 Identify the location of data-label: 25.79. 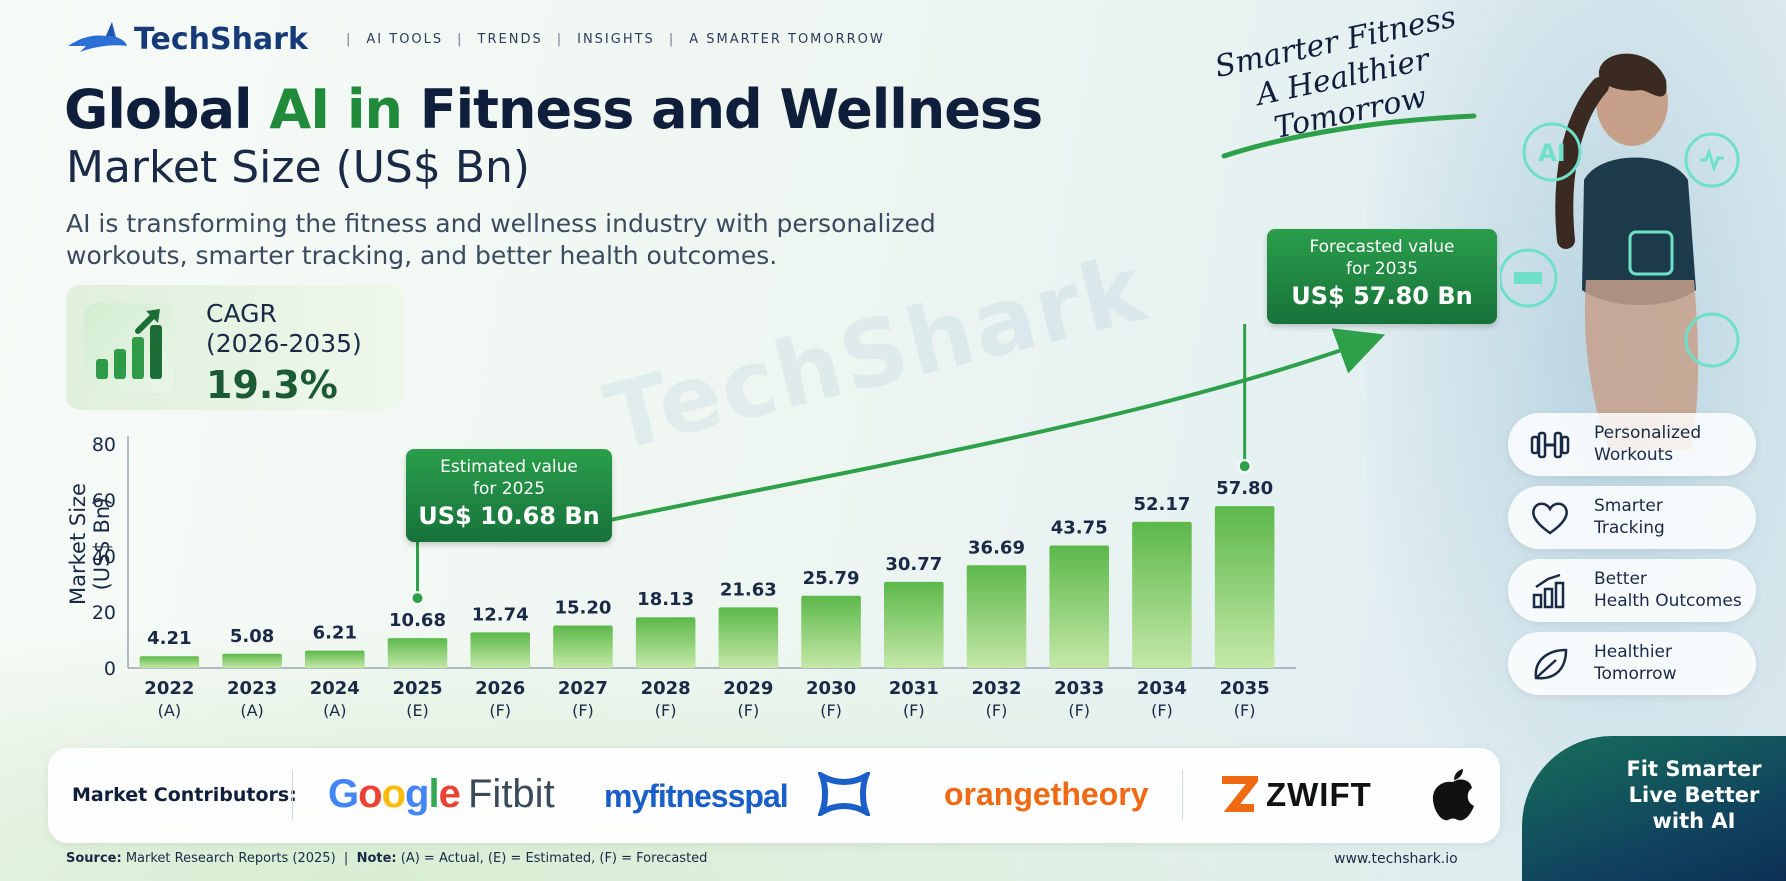
(831, 578).